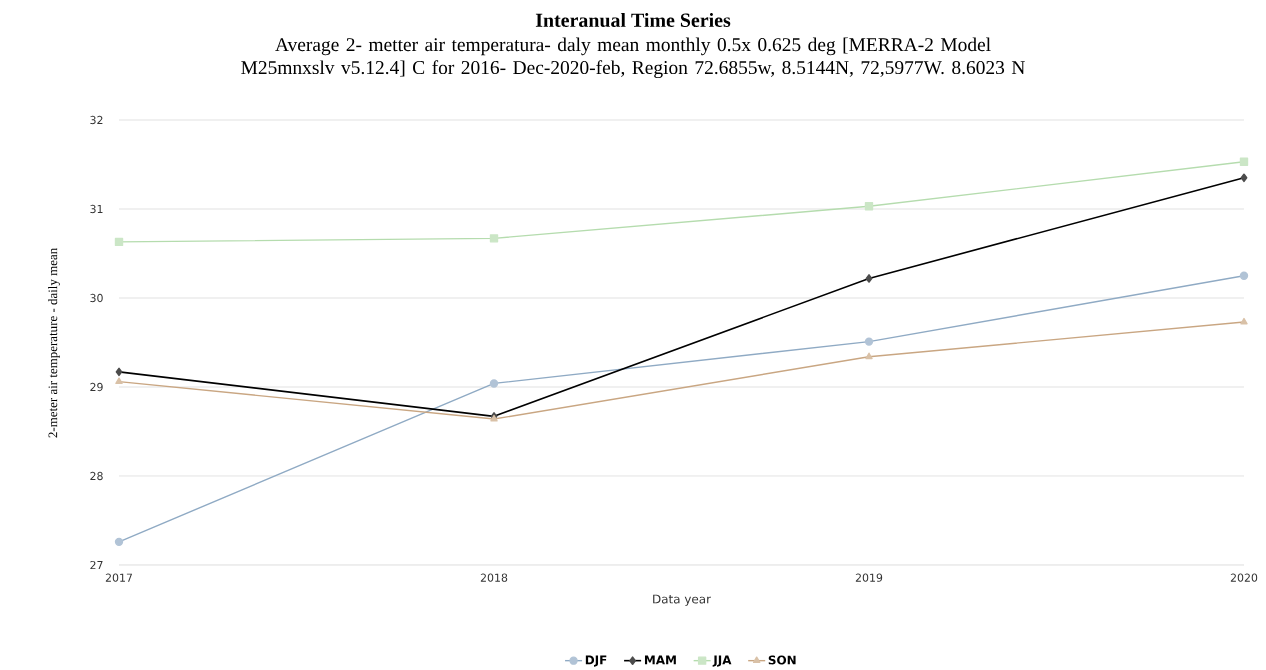 Image resolution: width=1266 pixels, height=670 pixels. I want to click on x-tick-label: 2020, so click(1244, 577).